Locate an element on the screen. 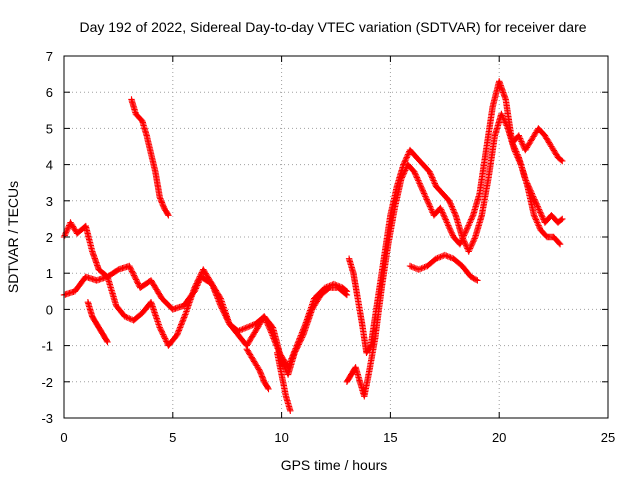 This screenshot has height=480, width=640. x-tick-label: 0 is located at coordinates (63, 437).